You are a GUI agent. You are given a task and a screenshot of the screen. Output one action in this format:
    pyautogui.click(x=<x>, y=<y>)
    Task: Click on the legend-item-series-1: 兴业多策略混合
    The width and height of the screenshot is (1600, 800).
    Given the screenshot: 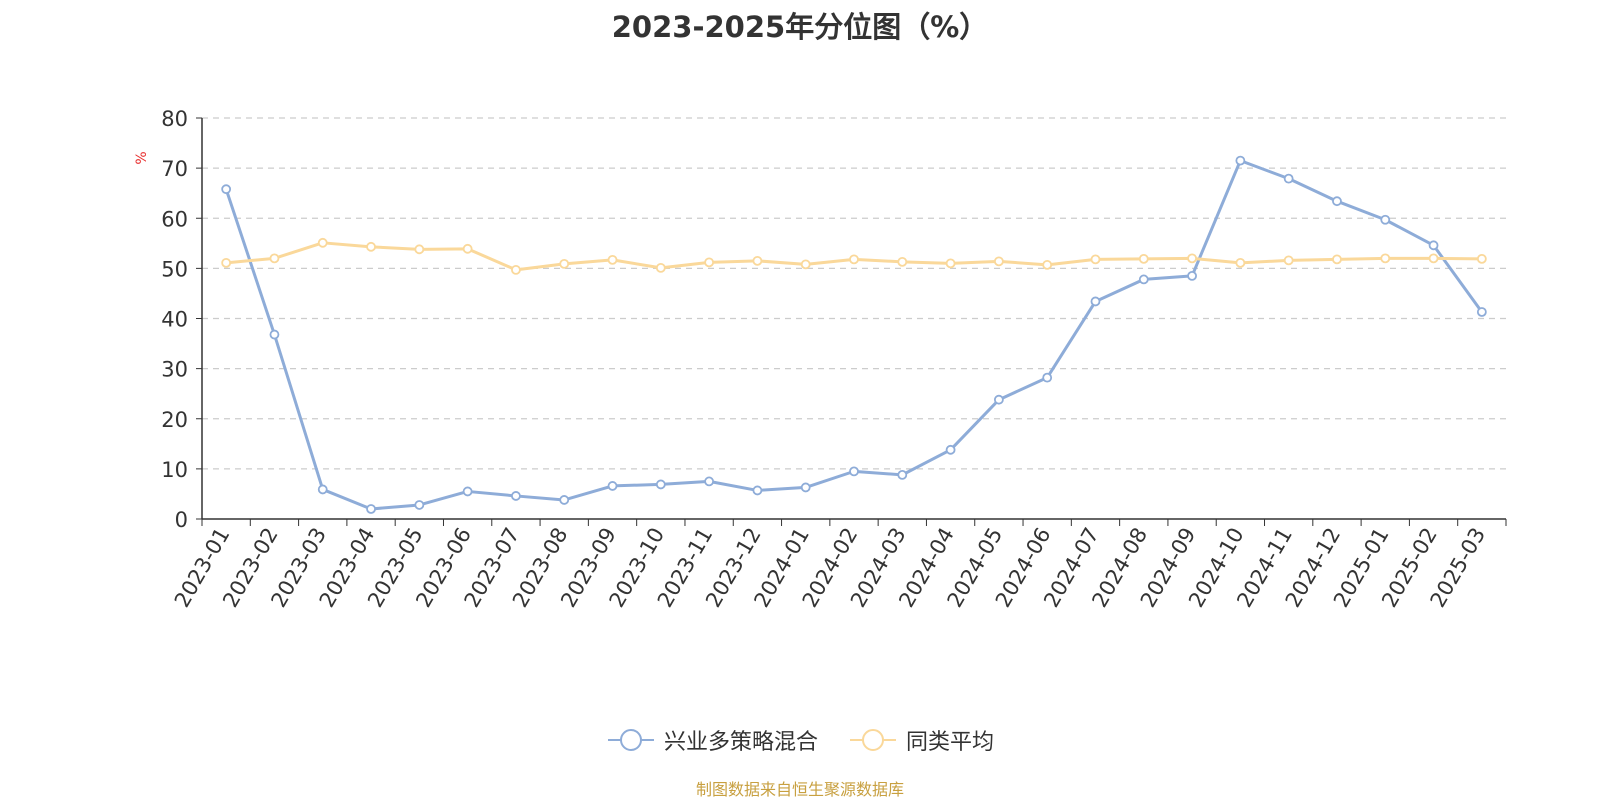 What is the action you would take?
    pyautogui.click(x=712, y=740)
    